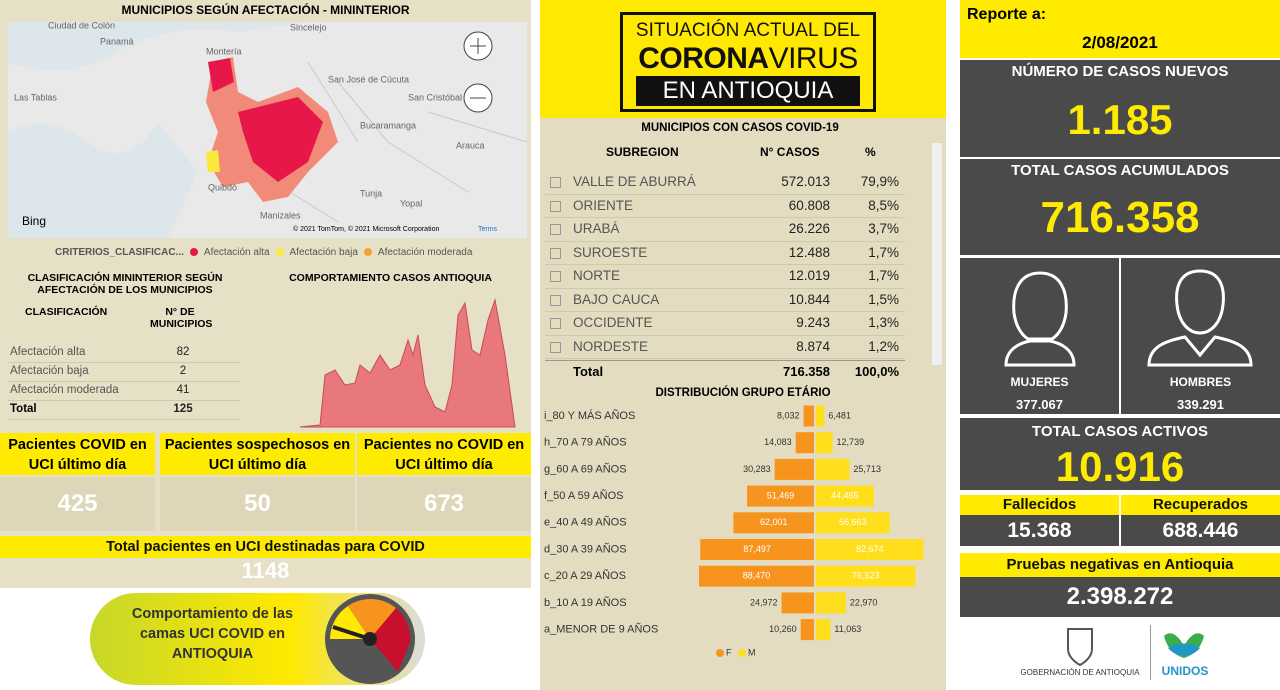  Describe the element at coordinates (1120, 170) in the screenshot. I see `total-label: TOTAL CASOS ACUMULADOS` at that location.